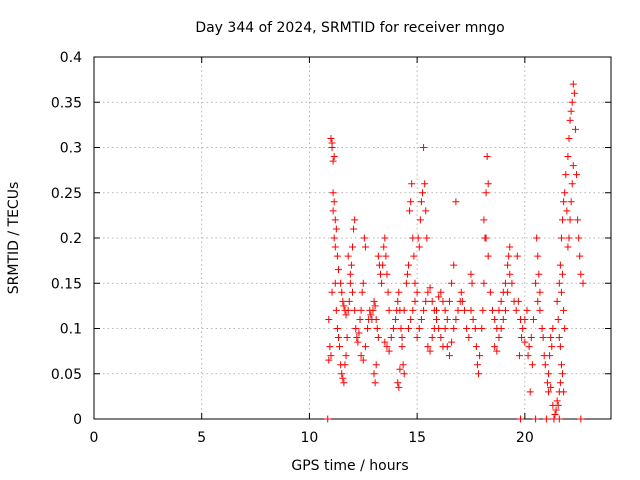 The height and width of the screenshot is (480, 640). What do you see at coordinates (66, 194) in the screenshot?
I see `y-tick-label: 0.25` at bounding box center [66, 194].